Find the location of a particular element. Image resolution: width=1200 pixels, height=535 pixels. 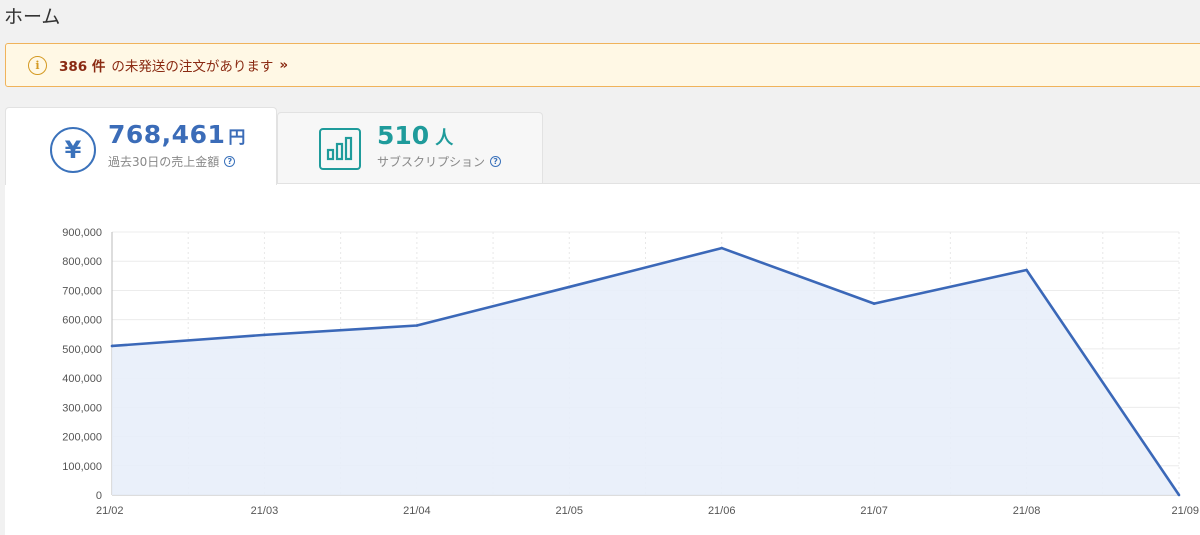

unshipped-orders-notice: i 386 件 の未発送の注文があります » is located at coordinates (602, 65).